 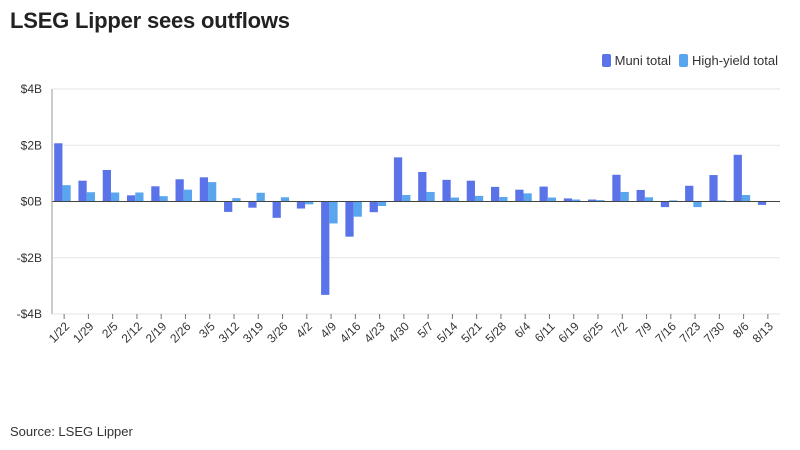 I want to click on x-tick-label: 6/25, so click(x=593, y=332).